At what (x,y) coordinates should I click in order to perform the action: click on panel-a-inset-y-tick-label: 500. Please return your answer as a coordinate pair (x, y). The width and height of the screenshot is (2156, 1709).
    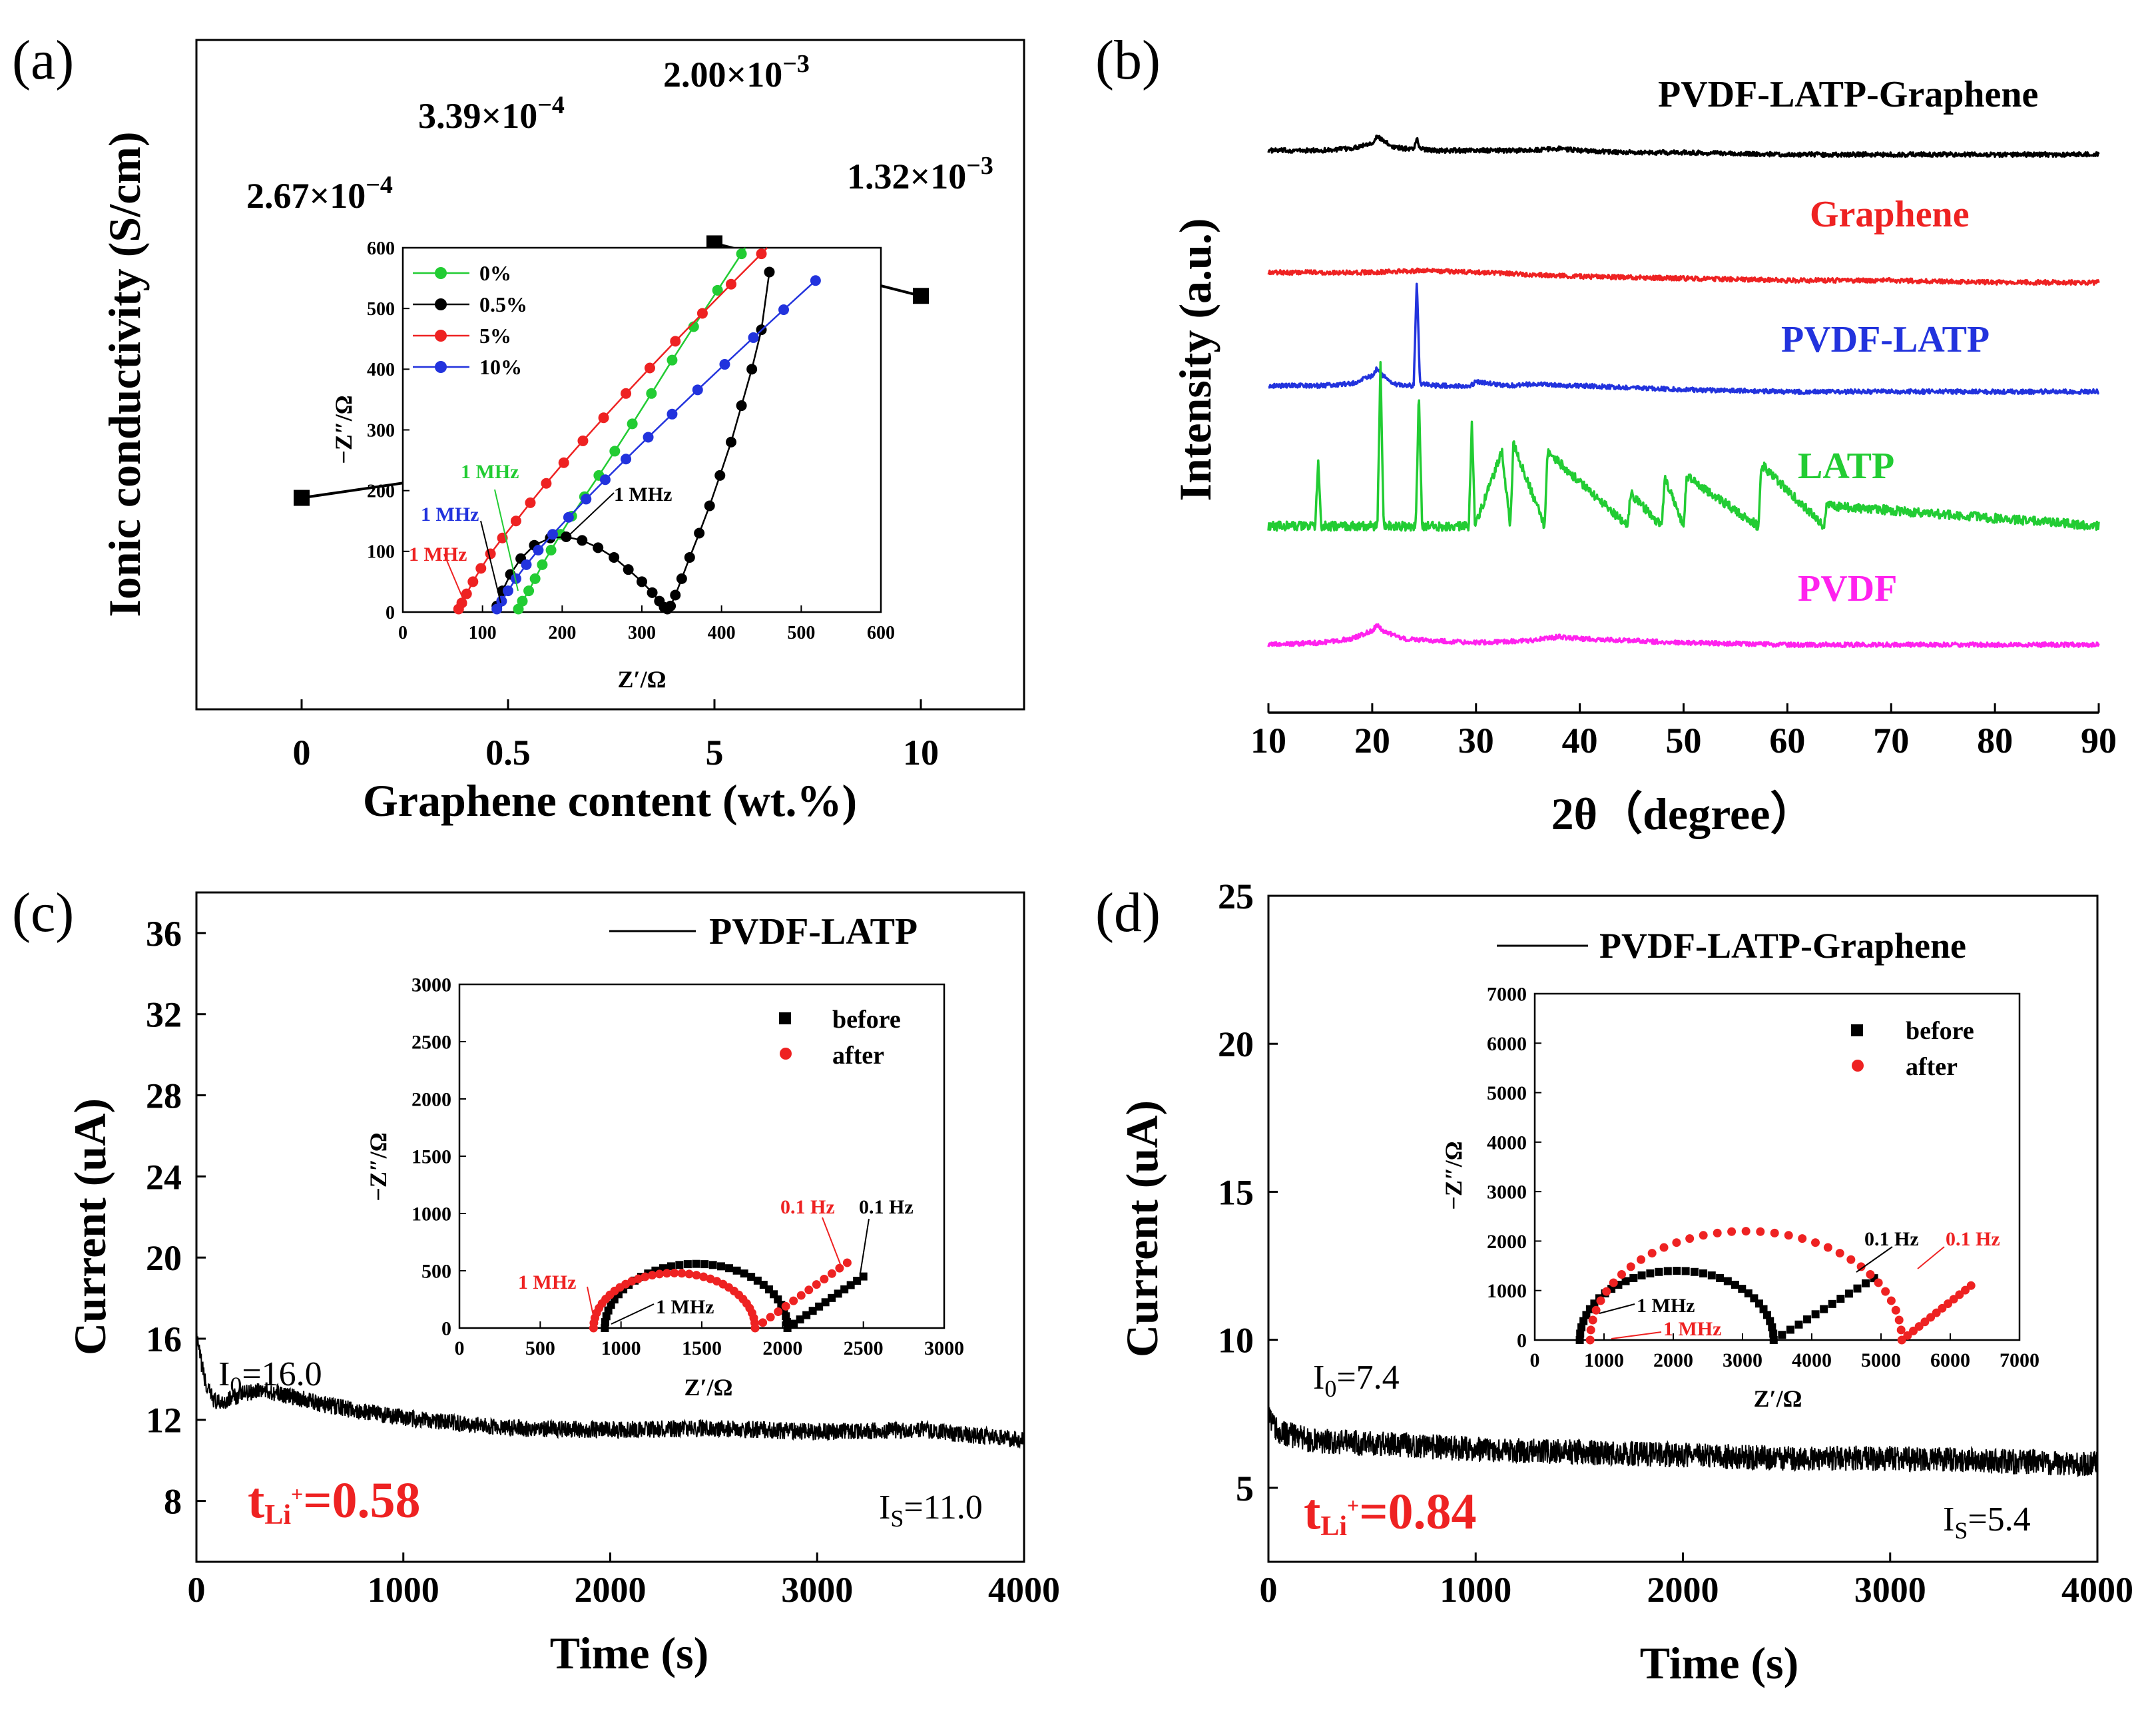
    Looking at the image, I should click on (381, 309).